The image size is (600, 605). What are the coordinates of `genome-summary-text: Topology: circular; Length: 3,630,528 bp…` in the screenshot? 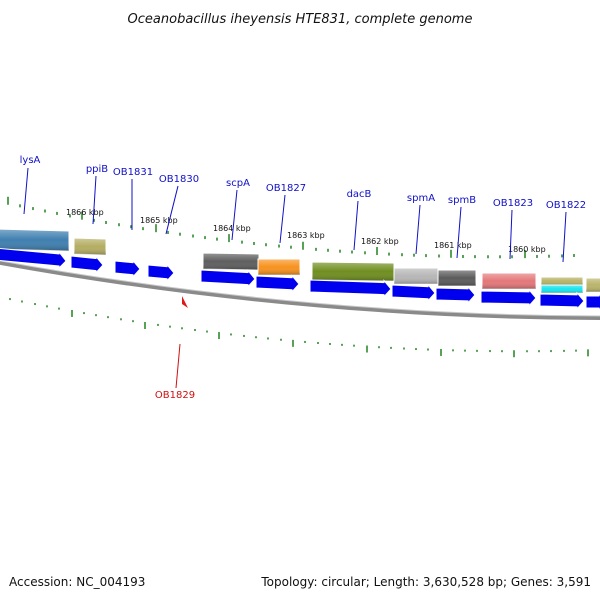 It's located at (425, 582).